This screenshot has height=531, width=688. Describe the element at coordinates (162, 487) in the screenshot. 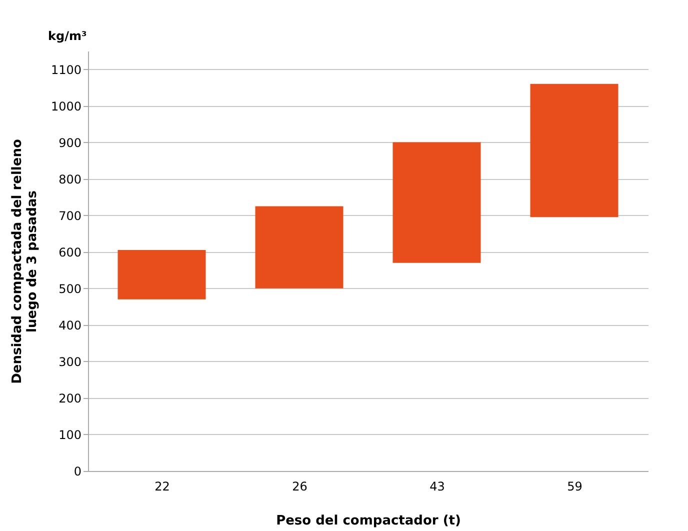

I see `x-tick-label: 22` at that location.